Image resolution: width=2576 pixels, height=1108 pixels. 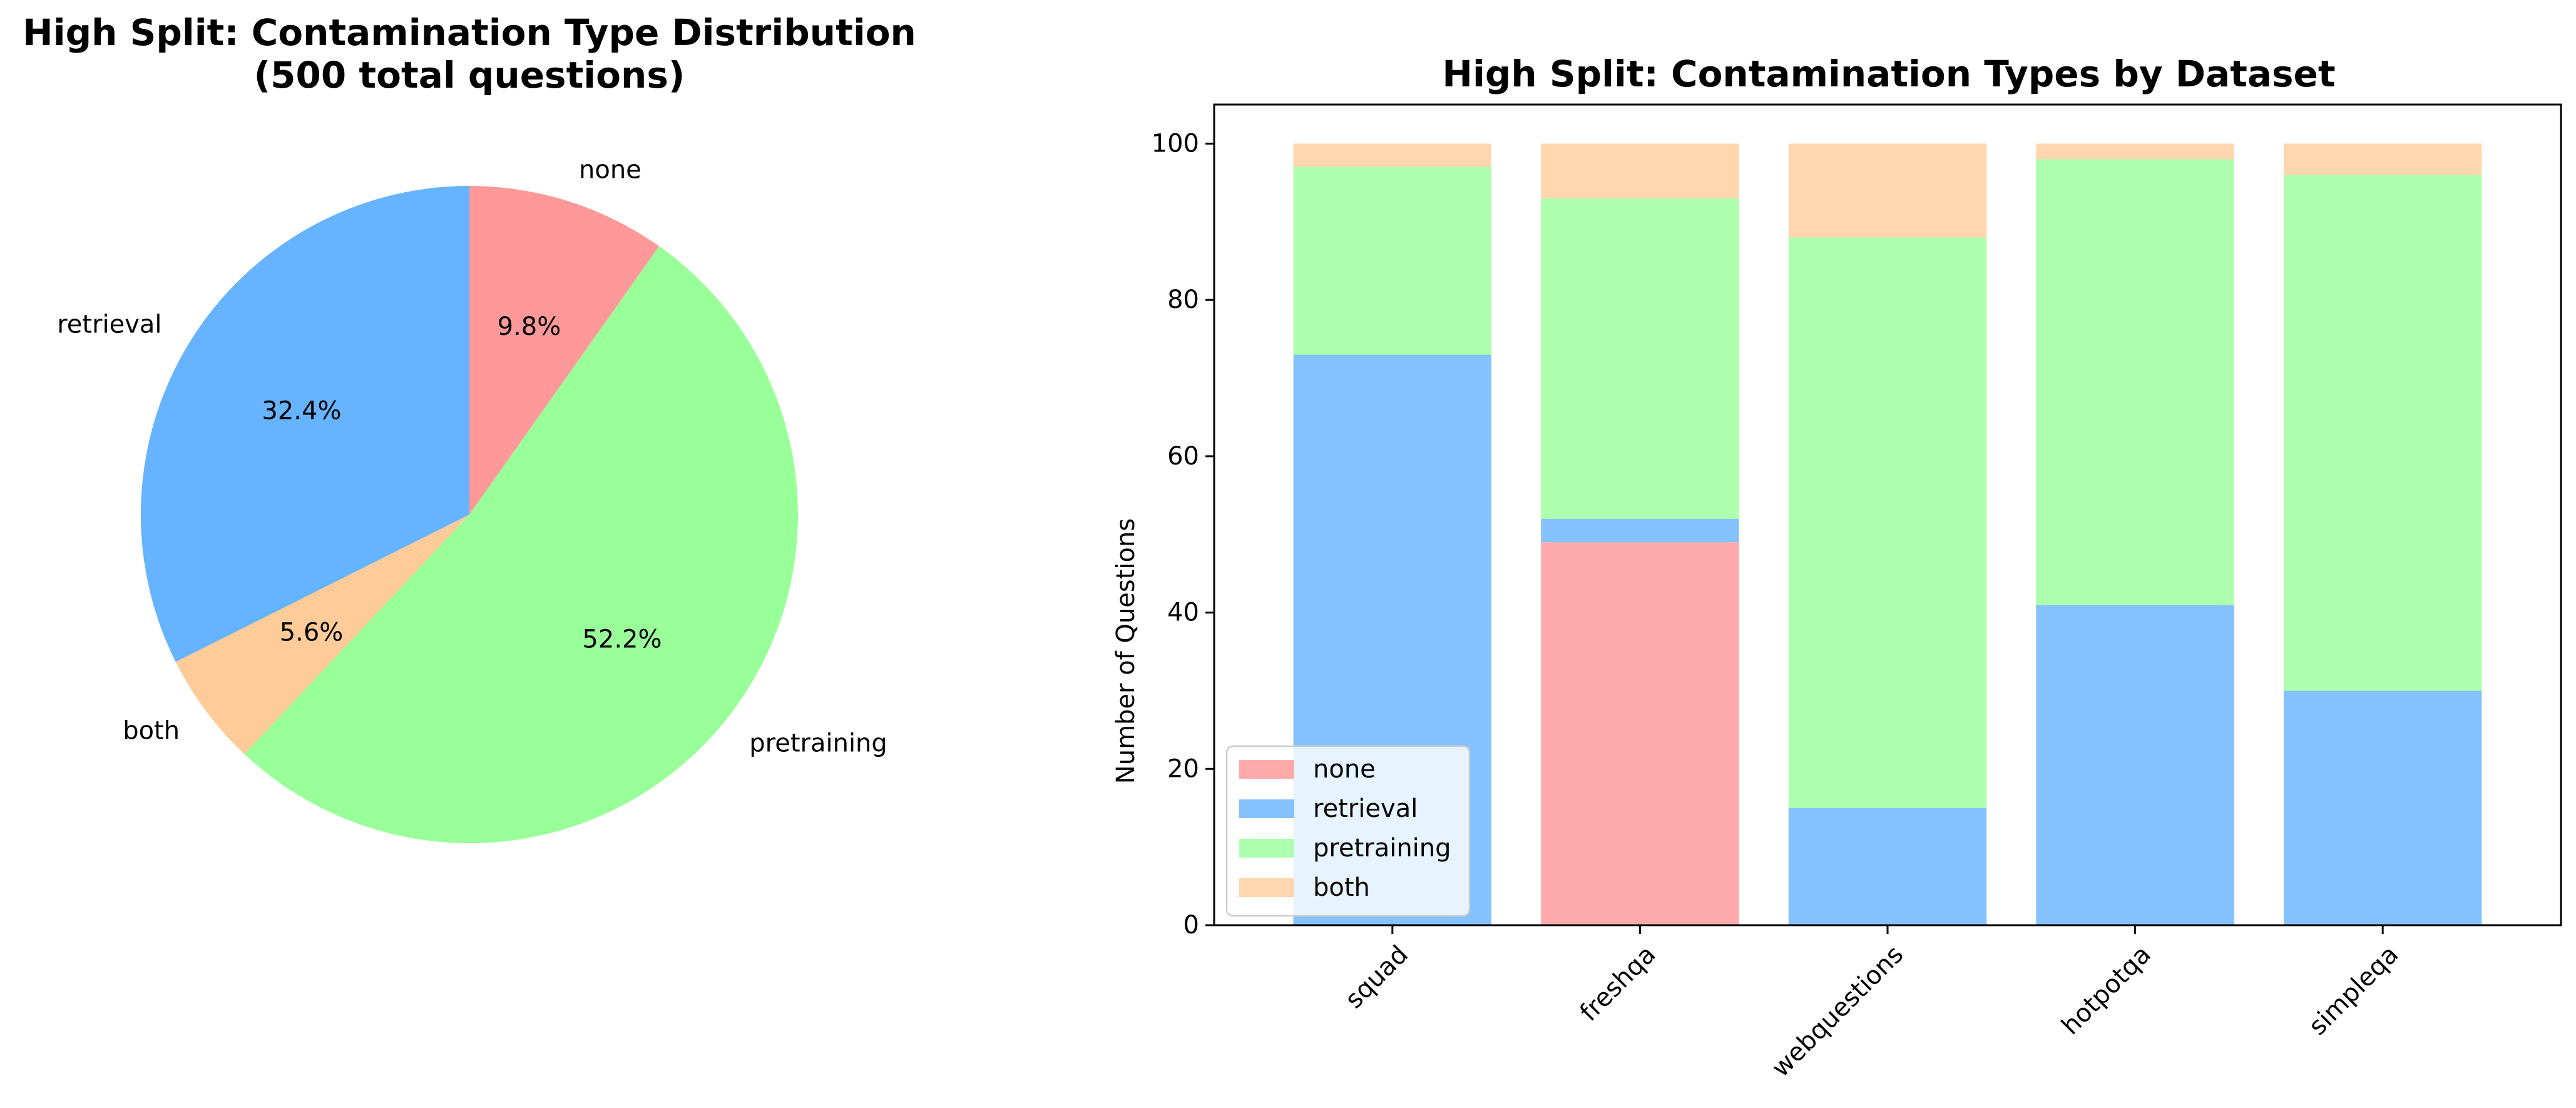 What do you see at coordinates (2135, 382) in the screenshot?
I see `bar-hotpotqa-pretraining` at bounding box center [2135, 382].